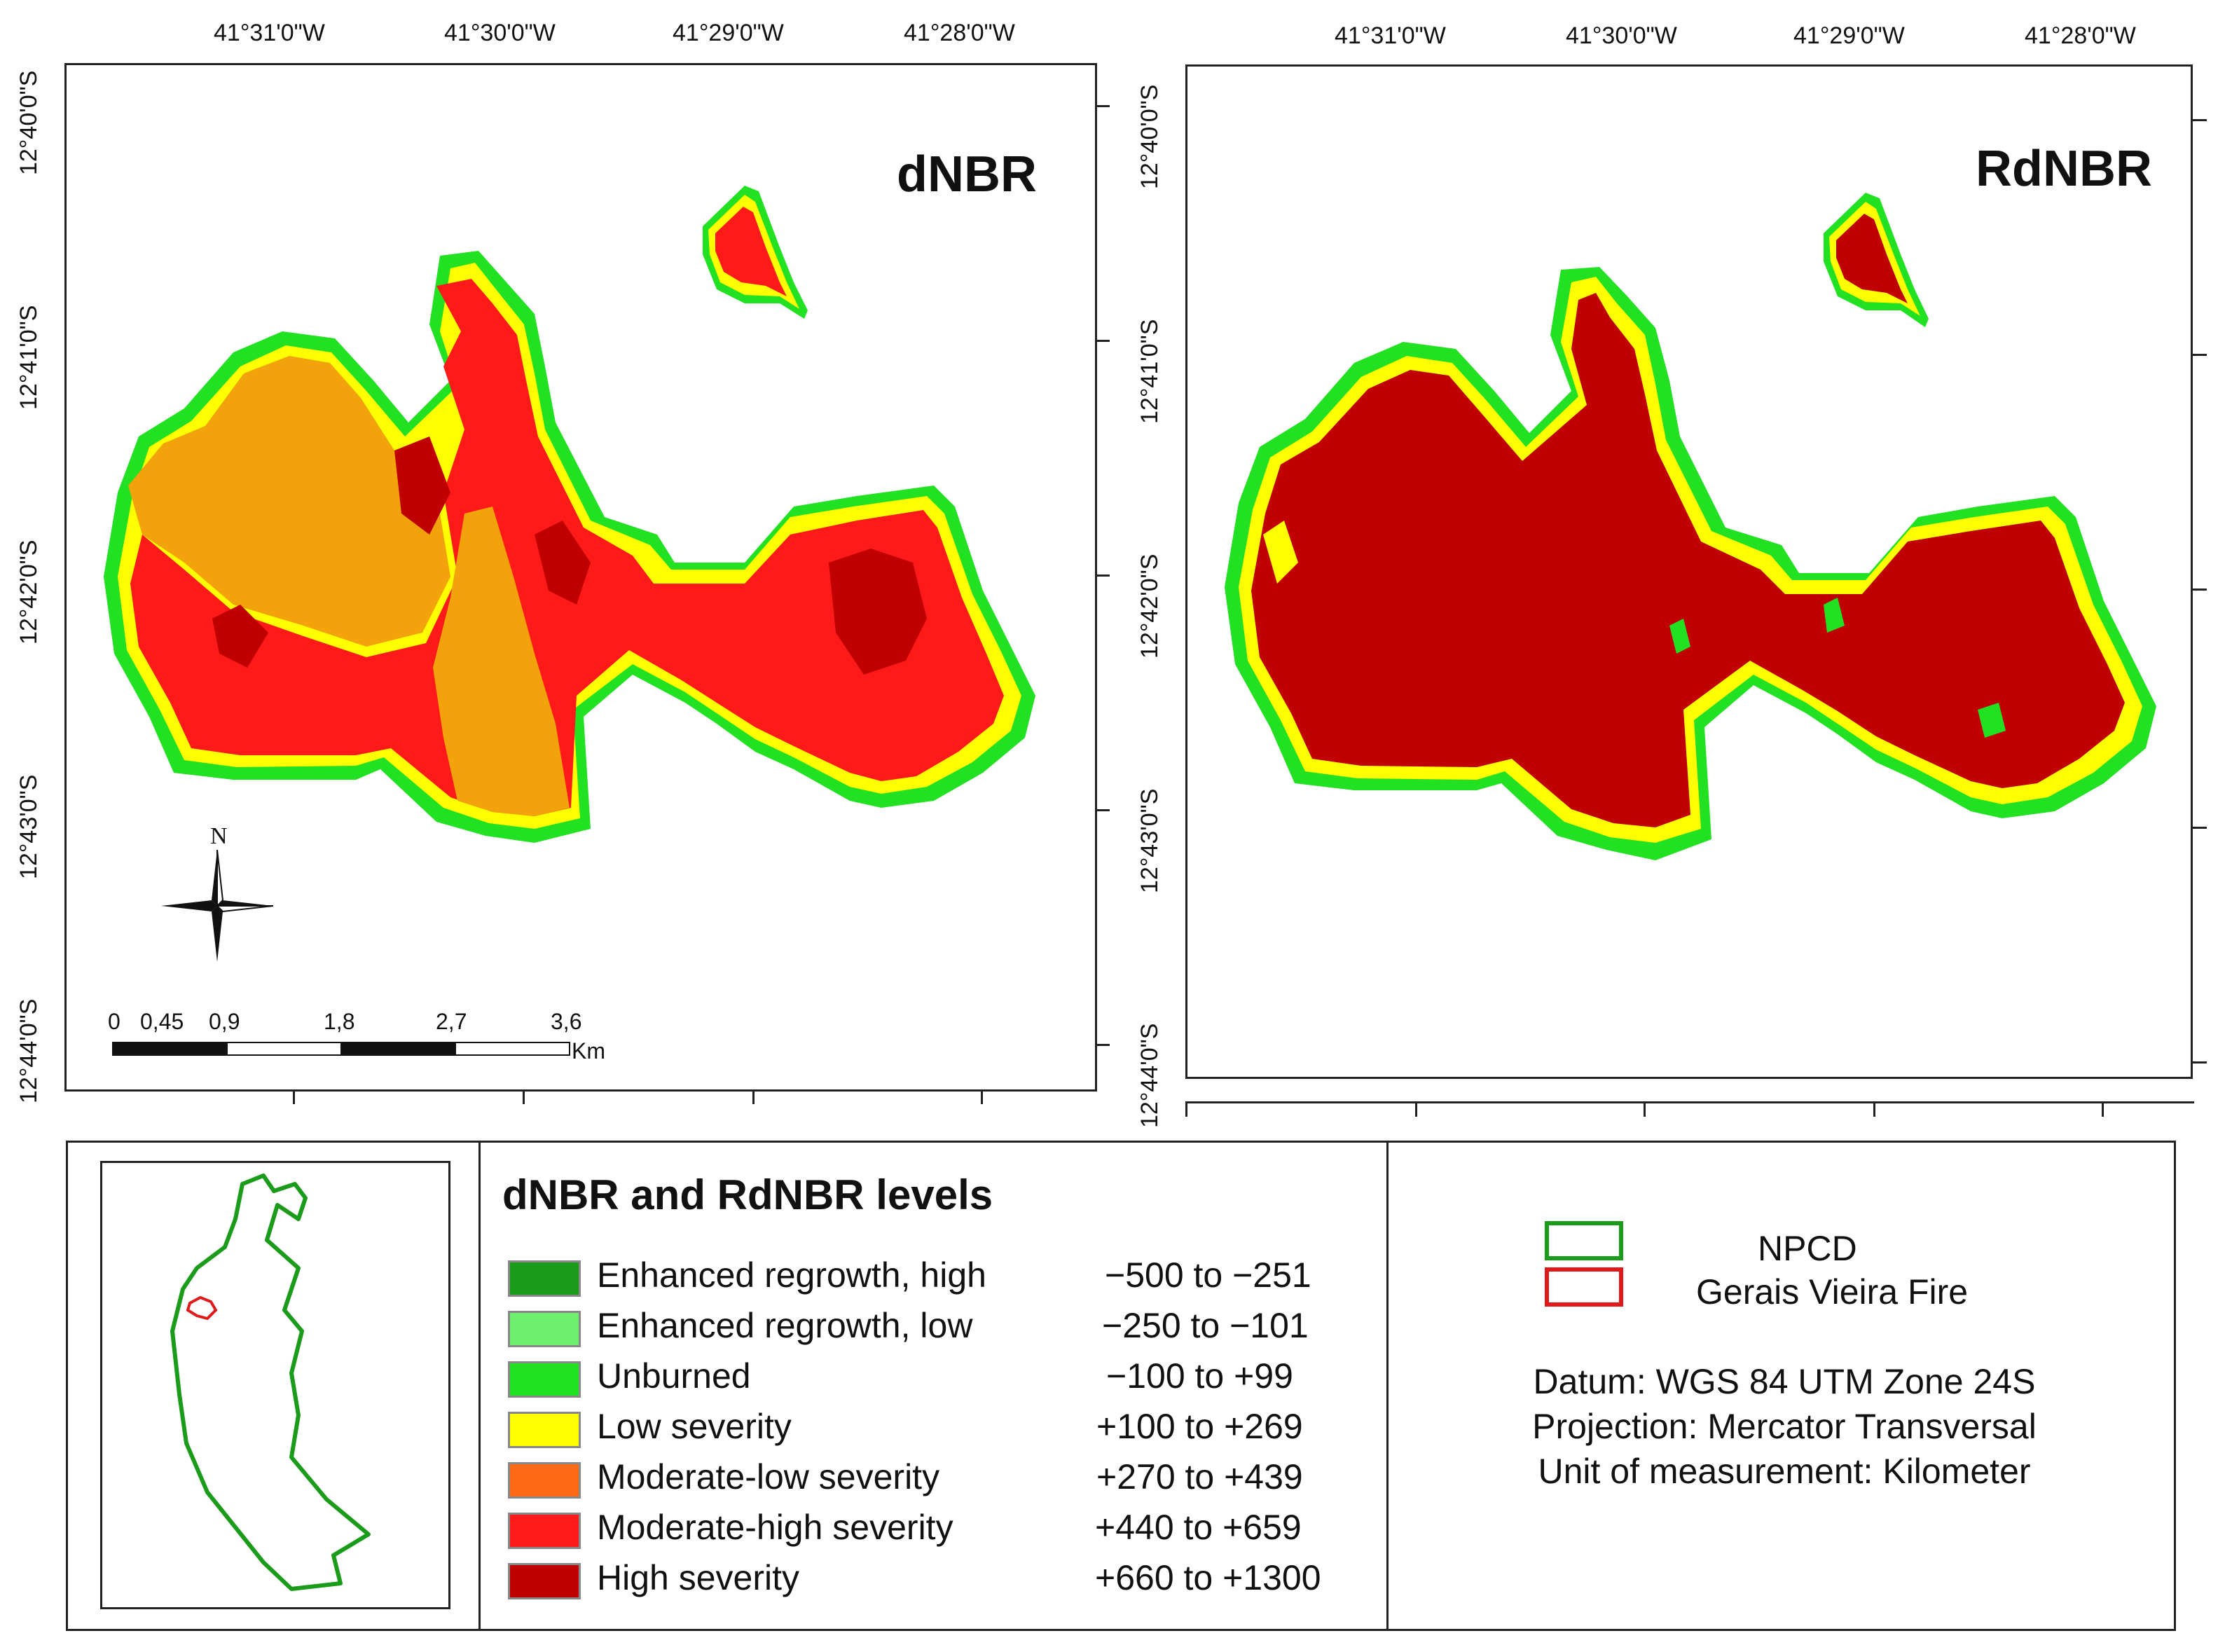  Describe the element at coordinates (114, 1021) in the screenshot. I see `scale-number: 0` at that location.